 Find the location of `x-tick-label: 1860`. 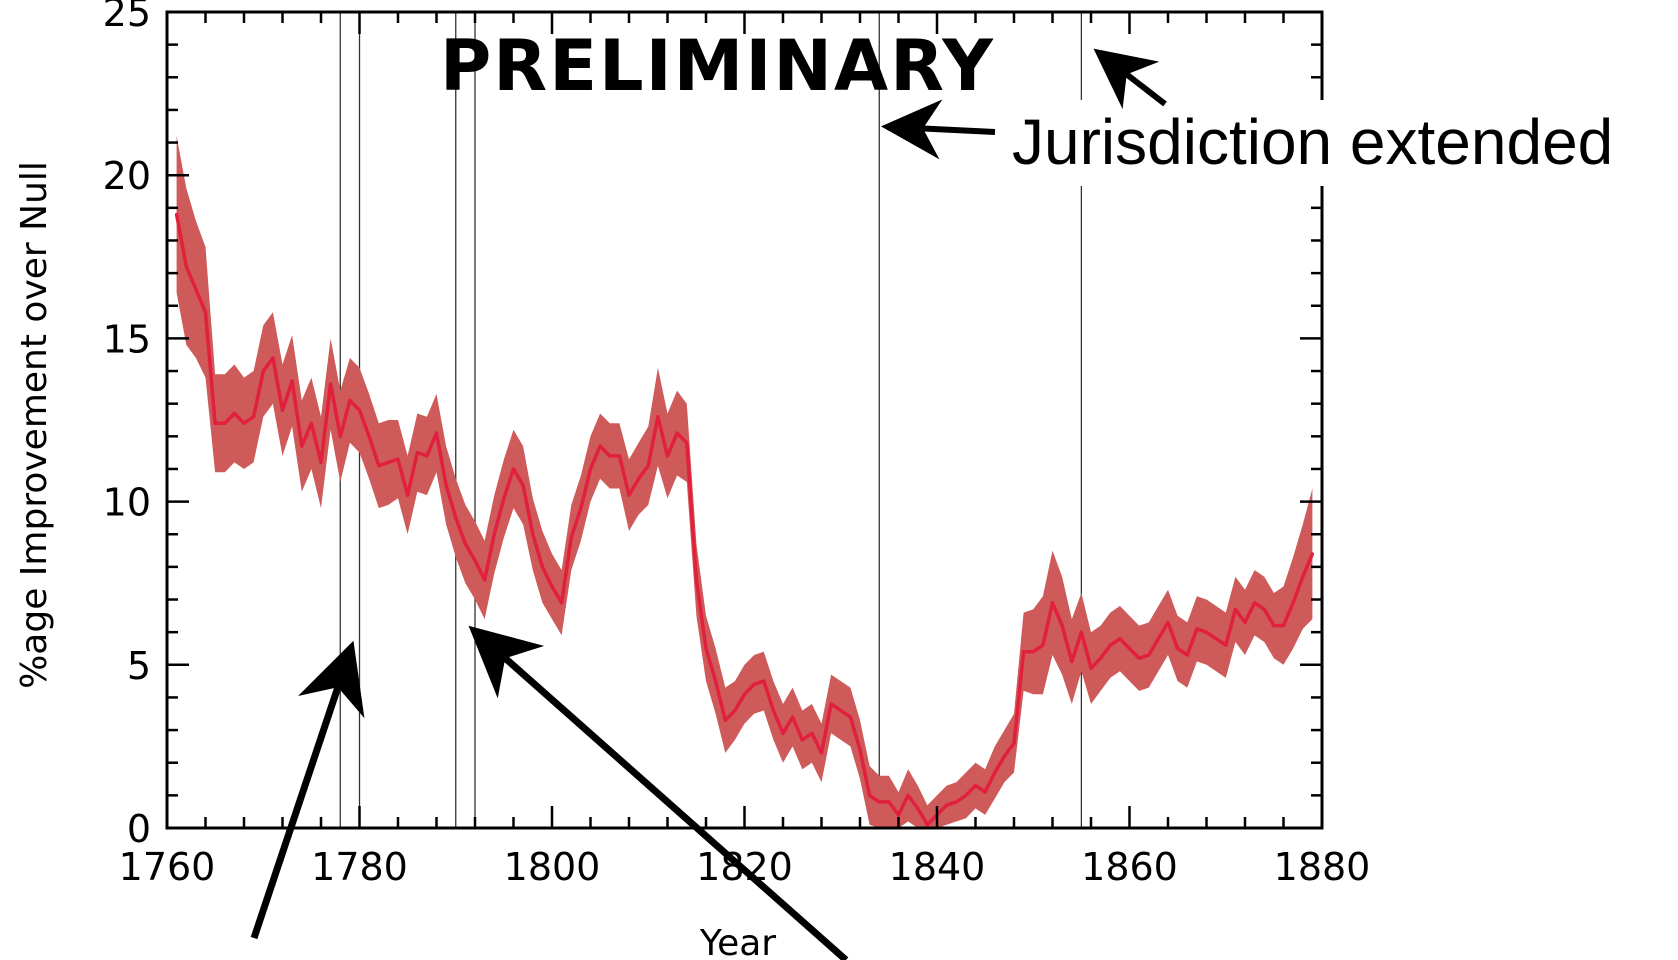

x-tick-label: 1860 is located at coordinates (1129, 867).